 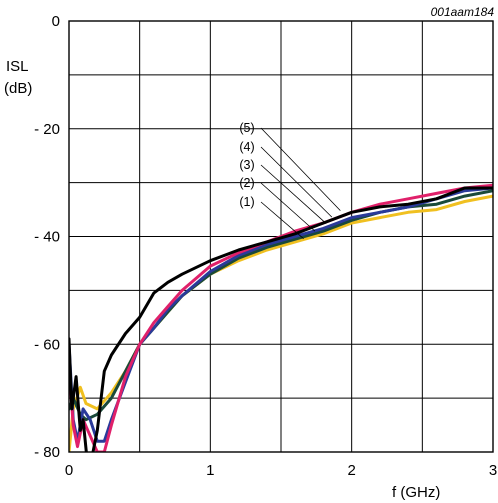 What do you see at coordinates (281, 470) in the screenshot?
I see `x-tick-labels: 0 1 2 3` at bounding box center [281, 470].